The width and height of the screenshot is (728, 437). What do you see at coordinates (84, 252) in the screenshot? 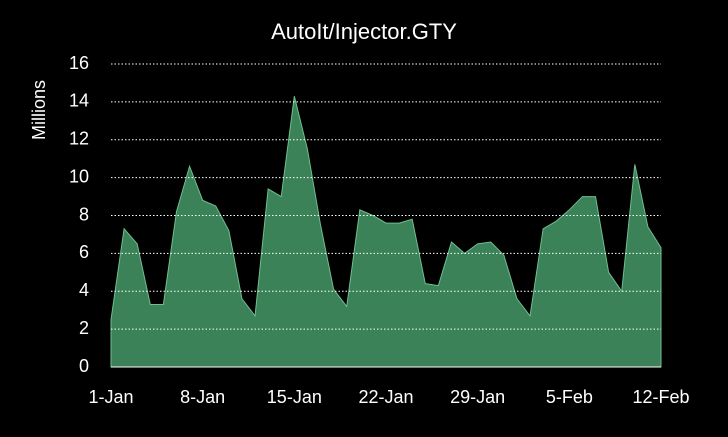
I see `y-tick-label: 6` at bounding box center [84, 252].